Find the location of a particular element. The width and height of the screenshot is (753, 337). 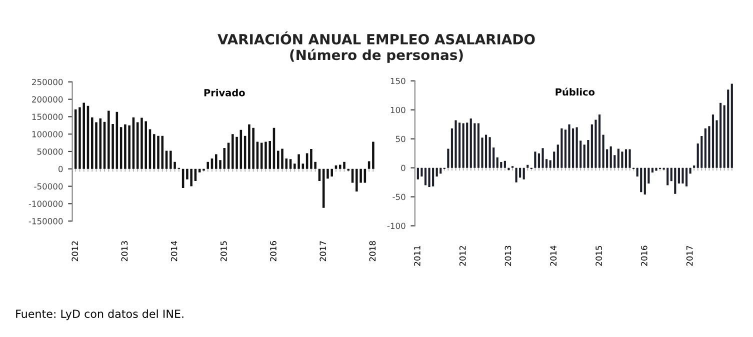

y-tick-label: -150000 is located at coordinates (45, 221).